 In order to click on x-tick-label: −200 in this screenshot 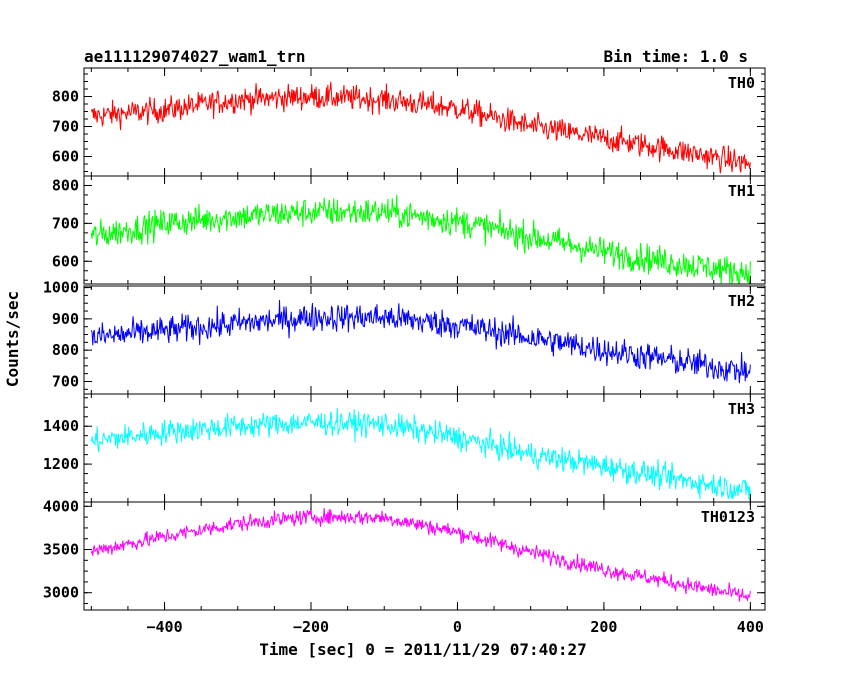, I will do `click(311, 627)`.